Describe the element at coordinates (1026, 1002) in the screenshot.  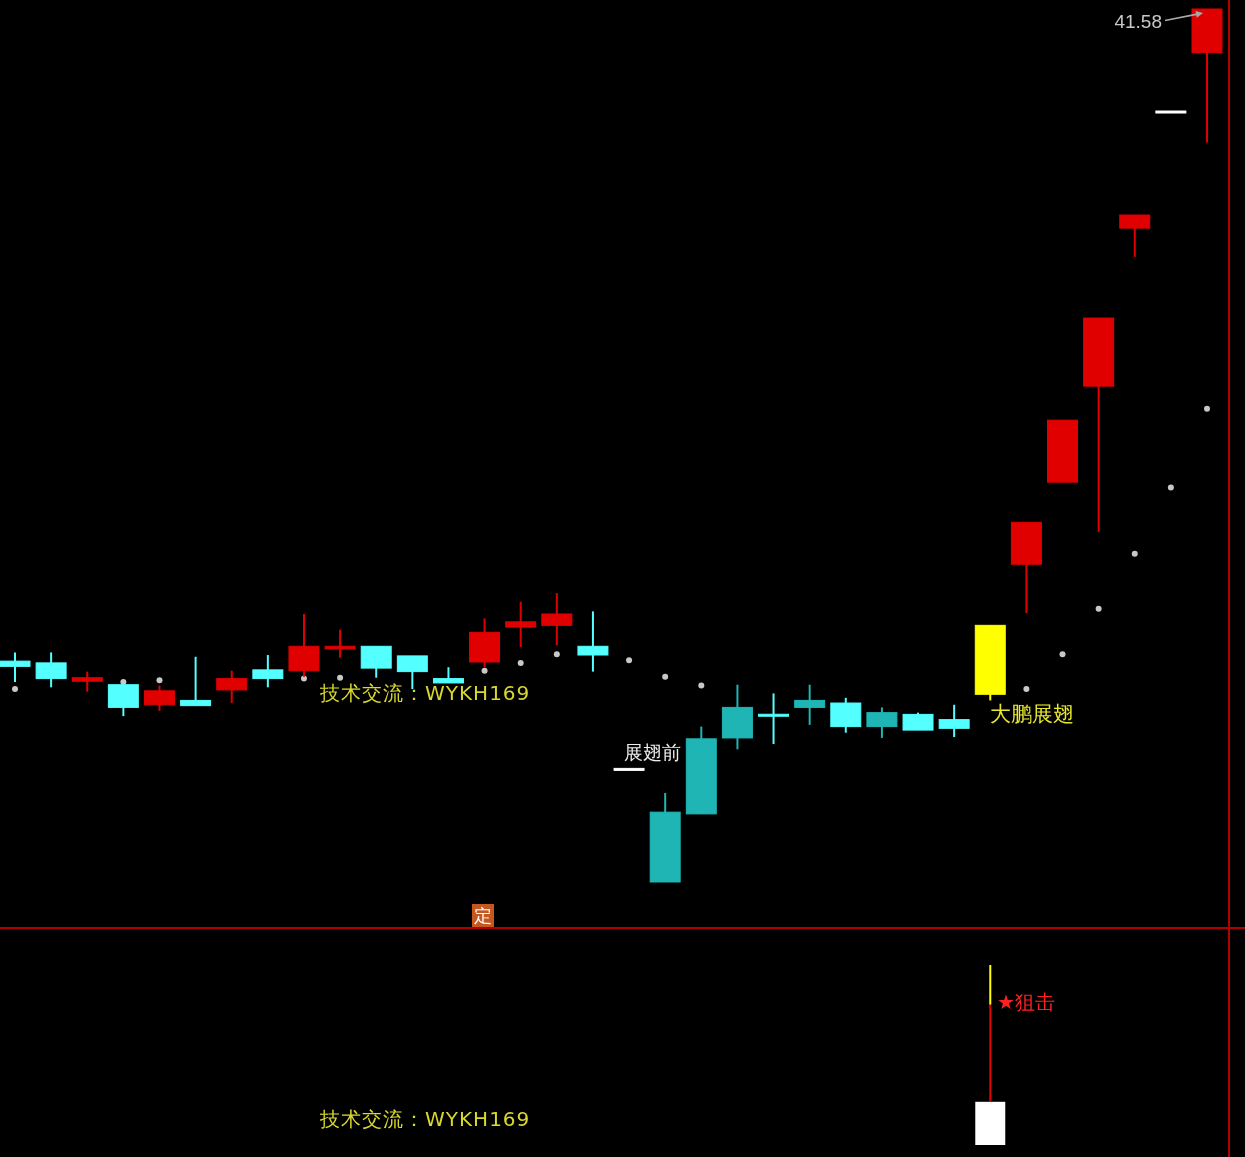
I see `annotation: ★狙击` at that location.